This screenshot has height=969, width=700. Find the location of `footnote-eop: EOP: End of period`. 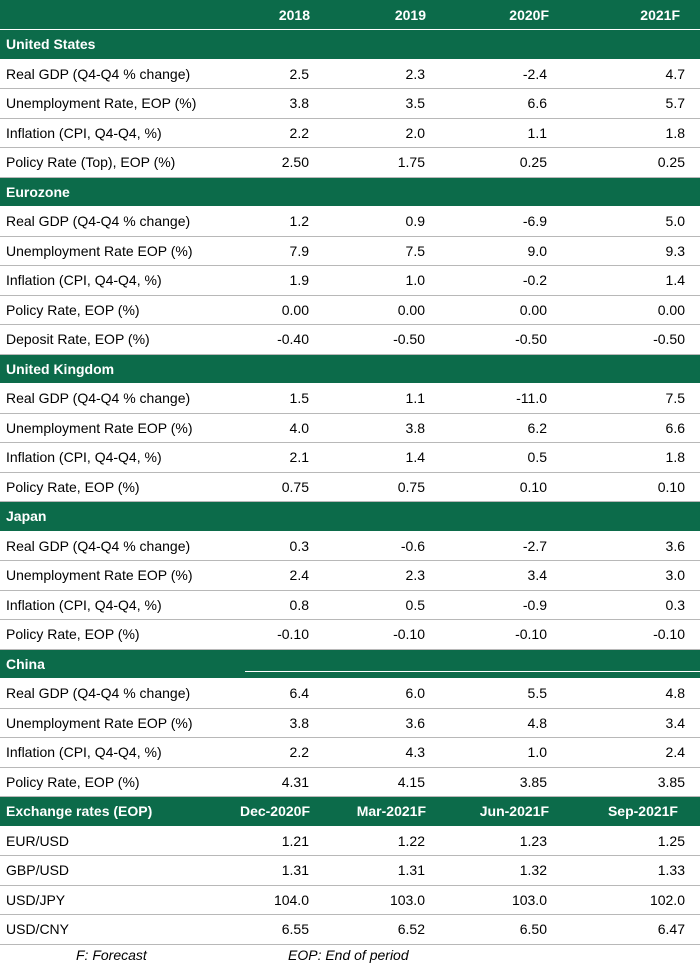

footnote-eop: EOP: End of period is located at coordinates (348, 955).